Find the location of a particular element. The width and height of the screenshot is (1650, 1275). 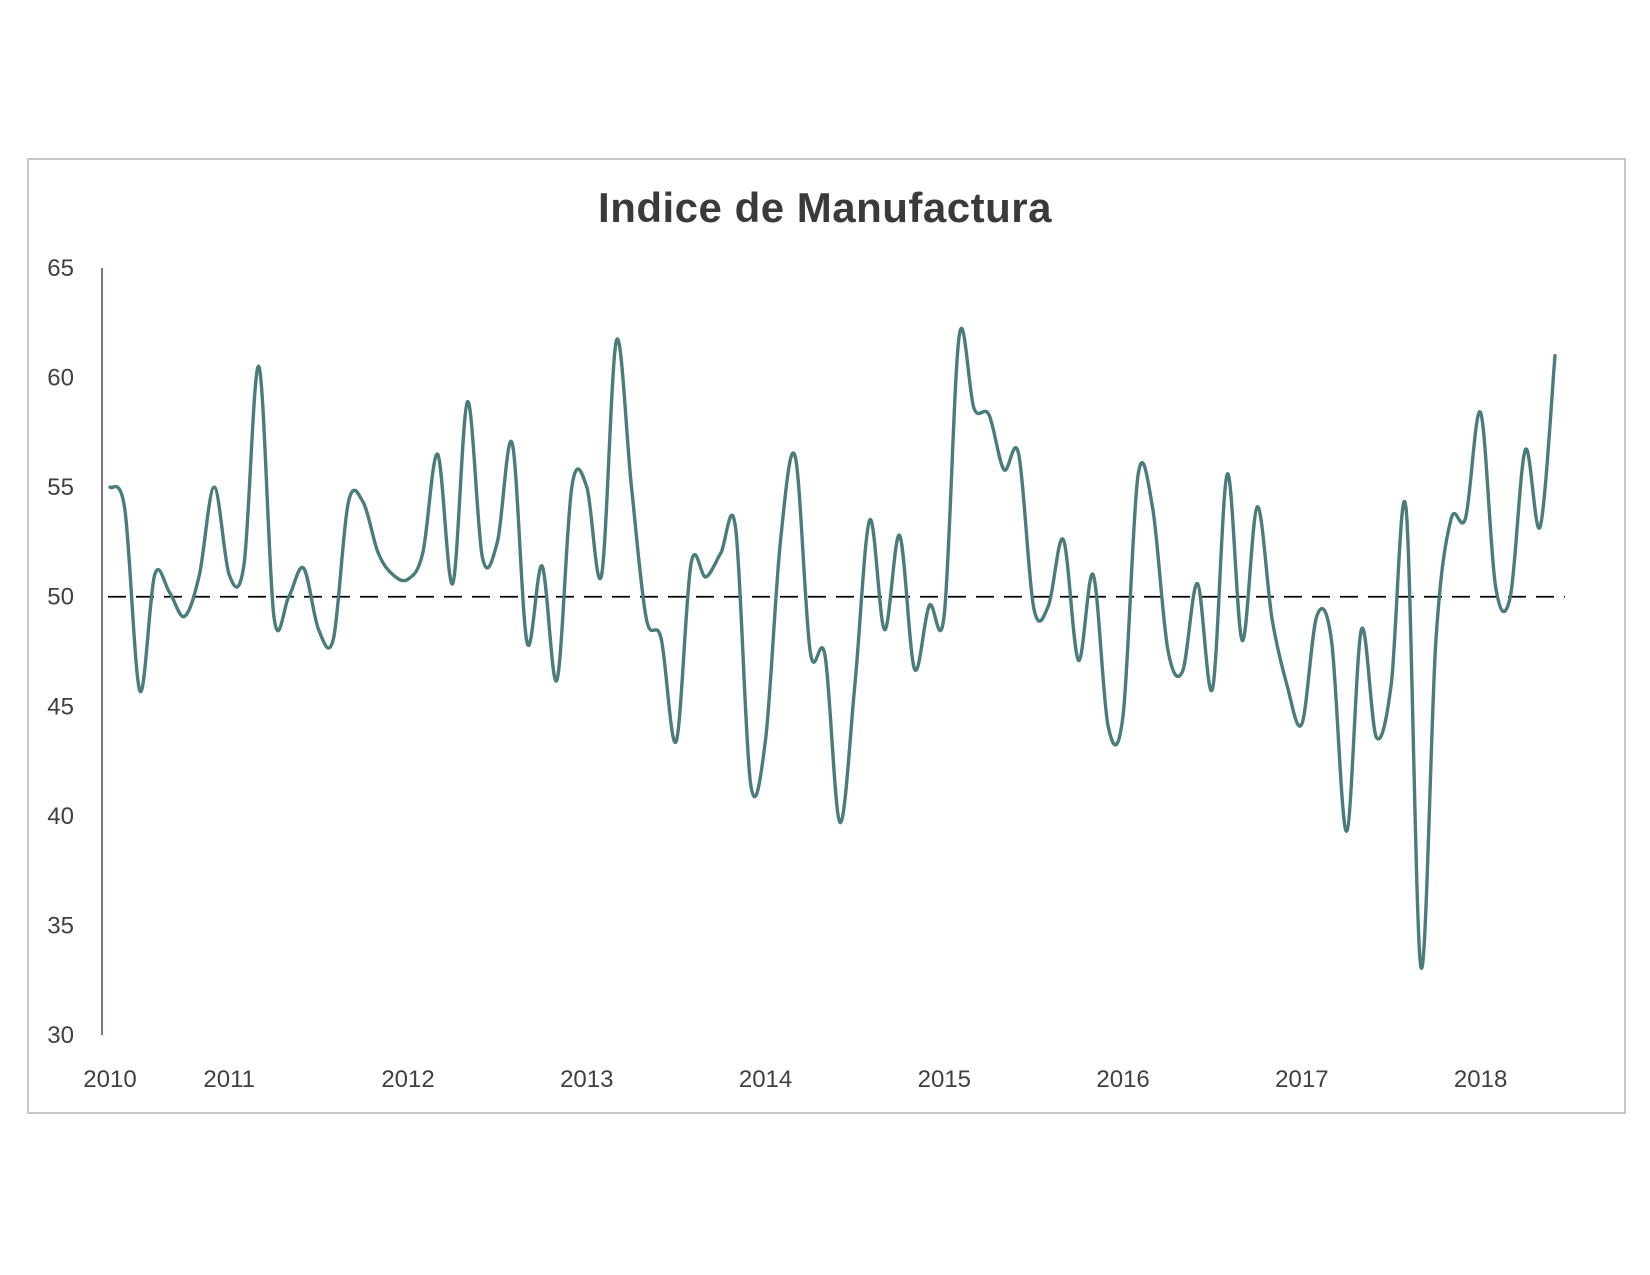

y-tick-label: 60 is located at coordinates (60, 378).